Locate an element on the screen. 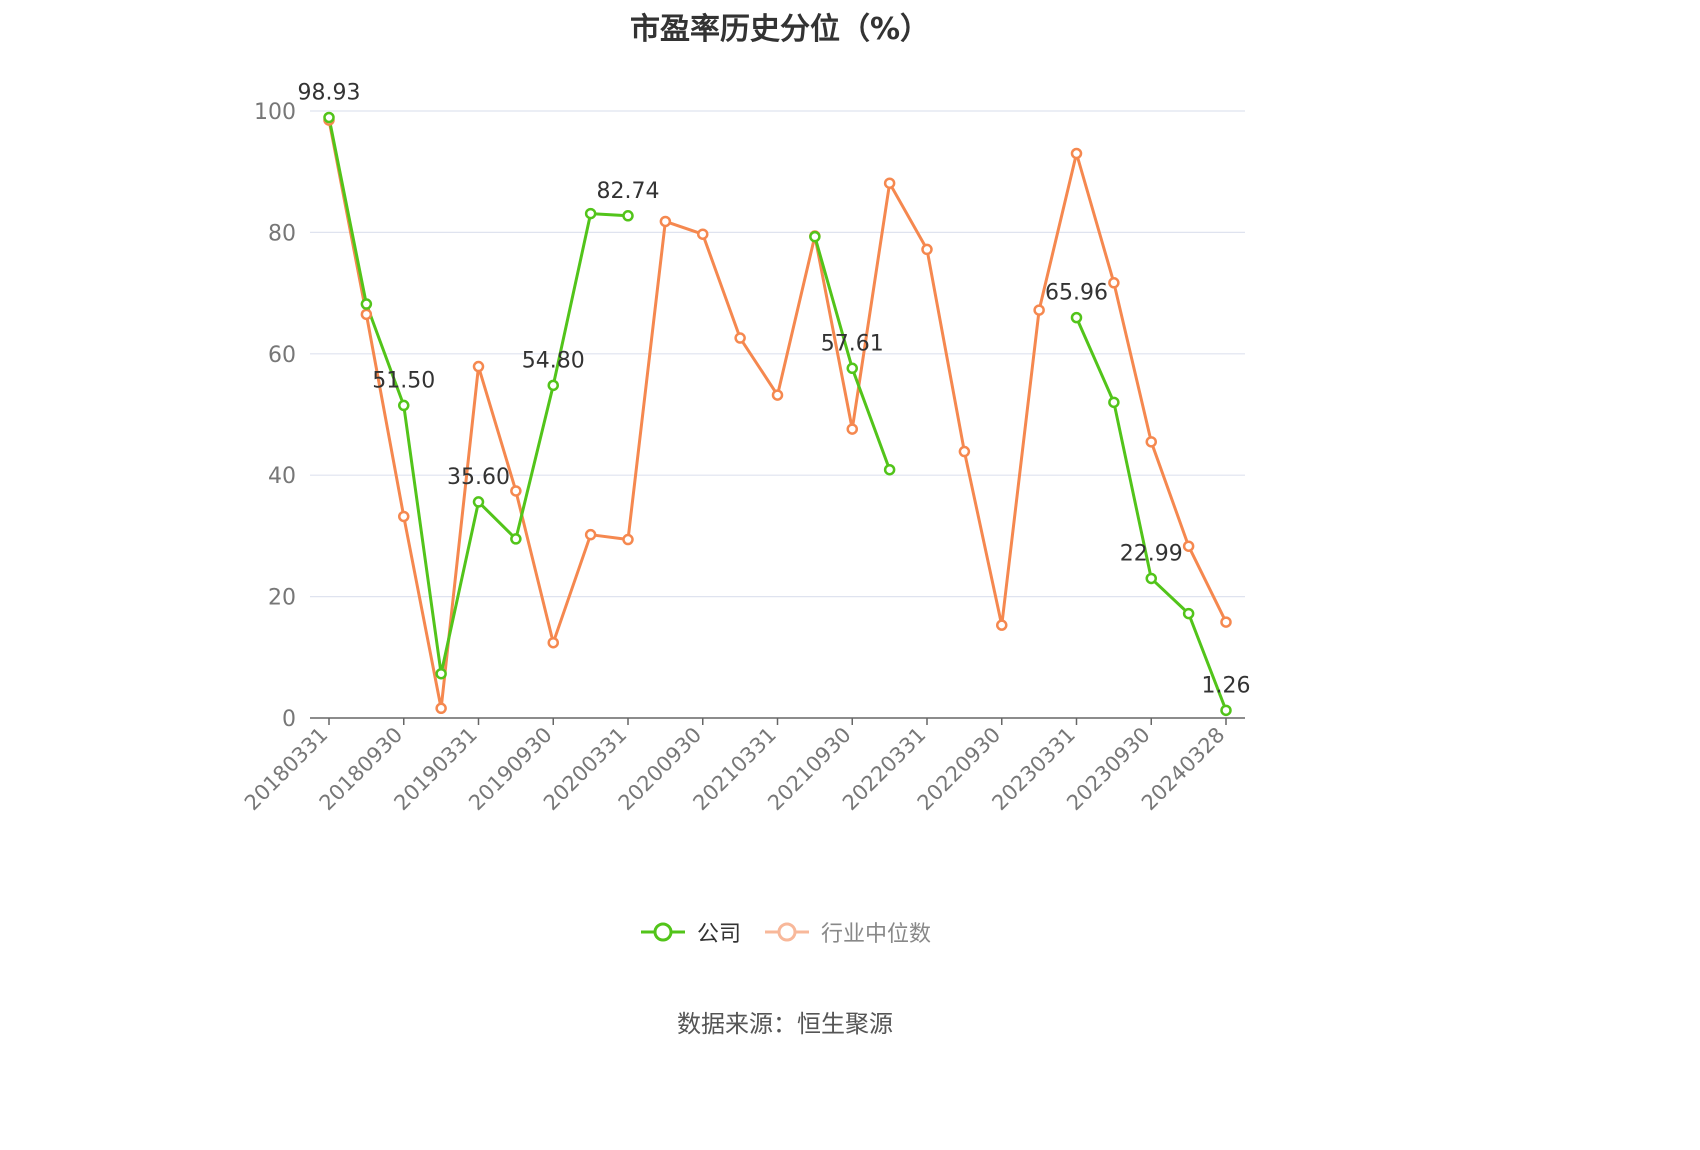  data-label: 98.93 is located at coordinates (329, 92).